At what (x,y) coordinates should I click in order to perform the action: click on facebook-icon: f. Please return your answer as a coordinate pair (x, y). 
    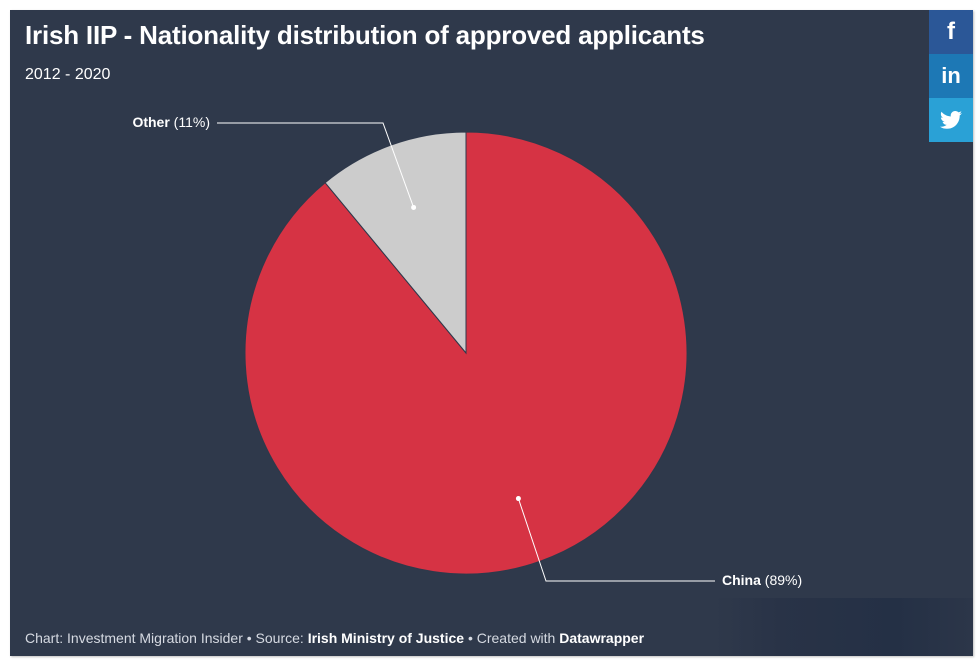
    Looking at the image, I should click on (951, 31).